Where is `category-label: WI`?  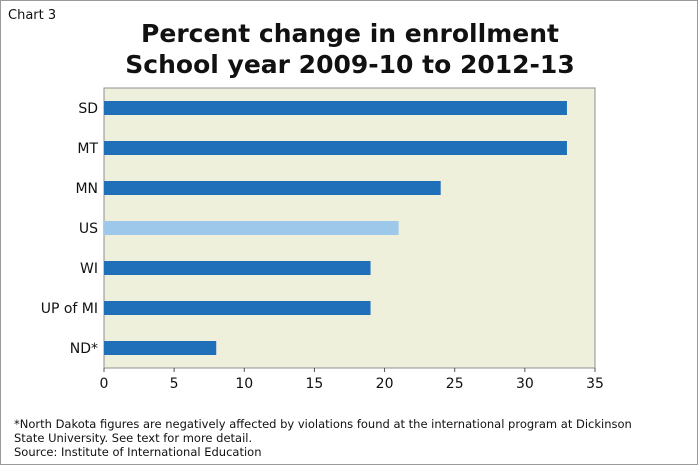 category-label: WI is located at coordinates (89, 269).